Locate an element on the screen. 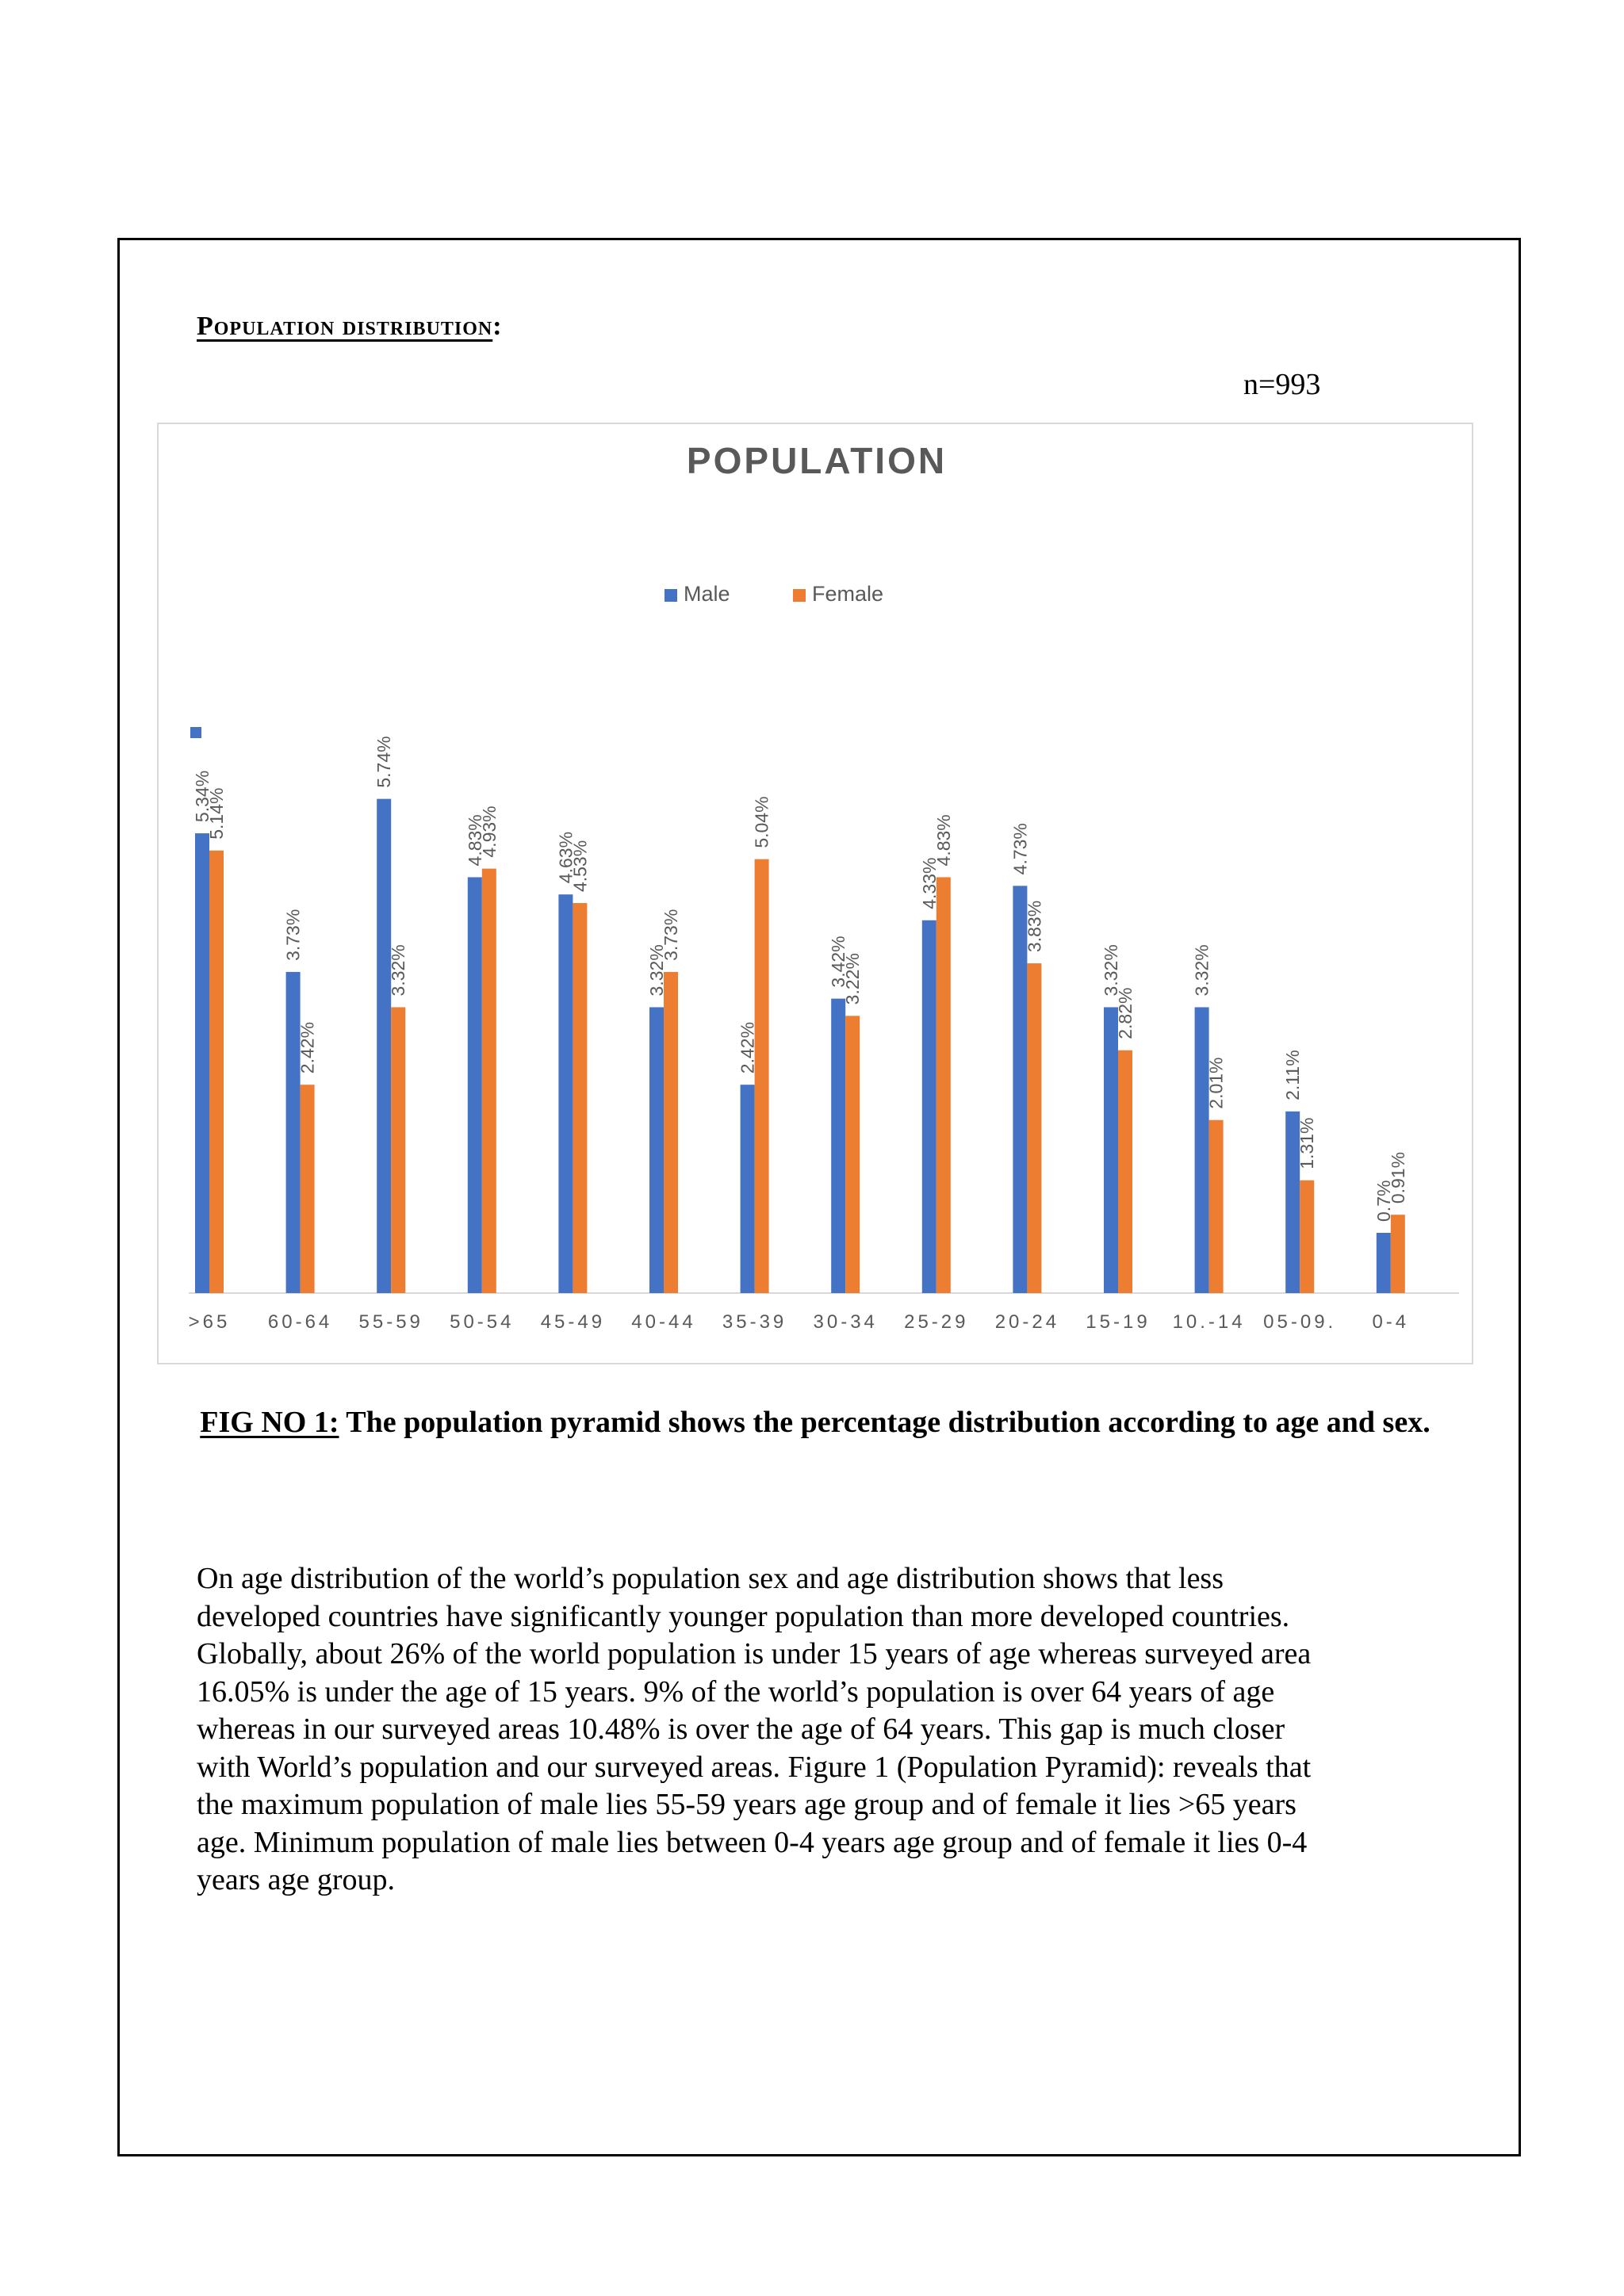 The height and width of the screenshot is (2296, 1624). x-tick-label: 55-59 is located at coordinates (391, 1322).